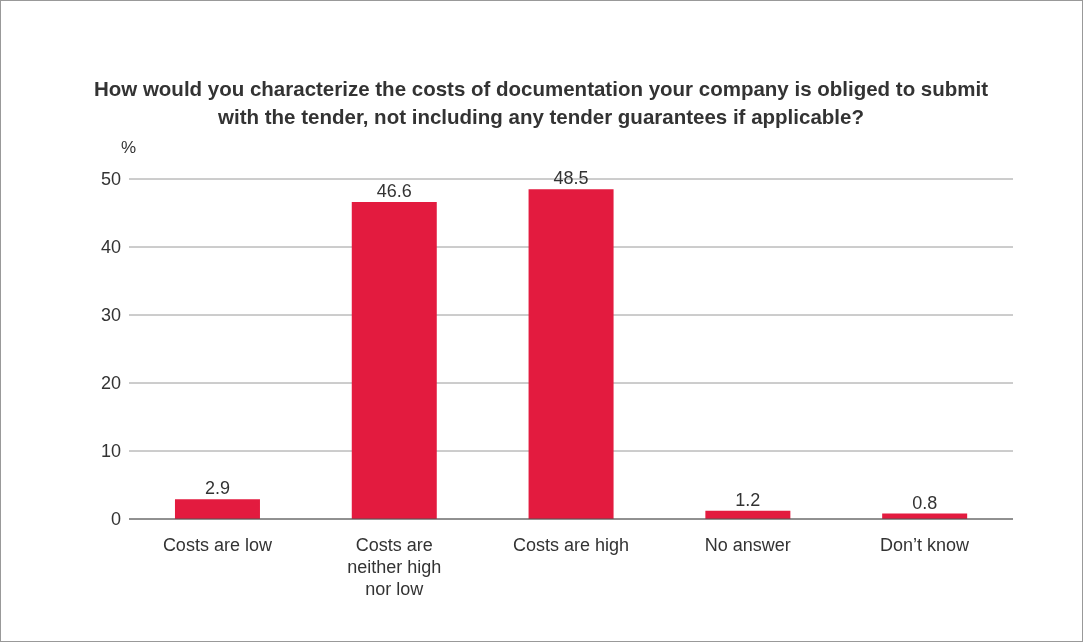 Image resolution: width=1083 pixels, height=642 pixels. What do you see at coordinates (110, 179) in the screenshot?
I see `y-tick-label: 50` at bounding box center [110, 179].